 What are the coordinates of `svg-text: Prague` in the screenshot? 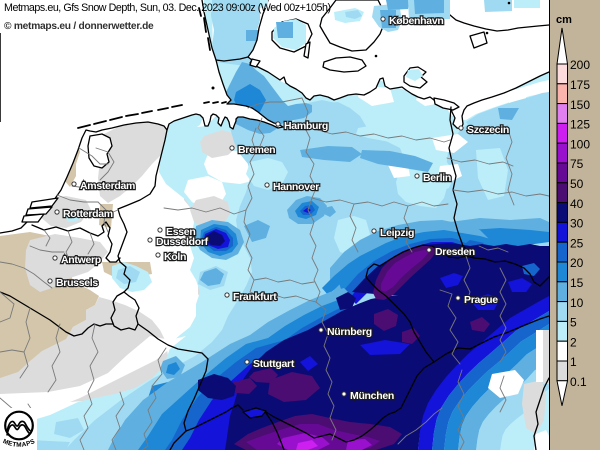 It's located at (481, 300).